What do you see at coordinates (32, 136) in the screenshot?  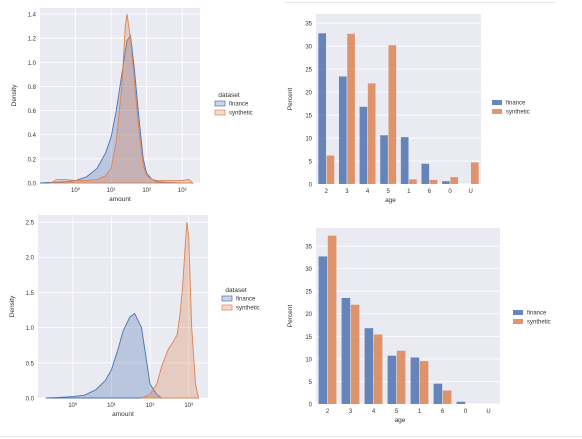 I see `y-tick-label: 0.4` at bounding box center [32, 136].